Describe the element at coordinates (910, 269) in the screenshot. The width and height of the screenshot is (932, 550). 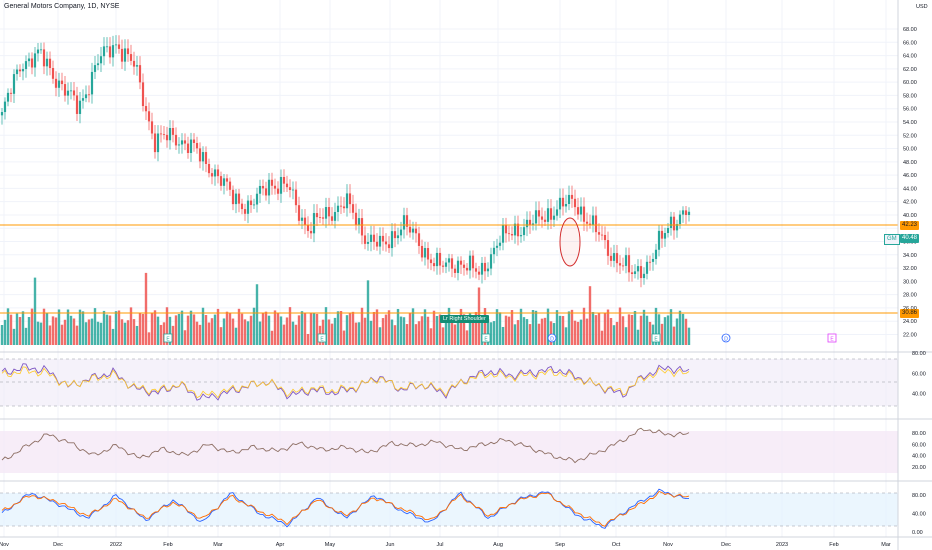
I see `price-tick: 32.00` at that location.